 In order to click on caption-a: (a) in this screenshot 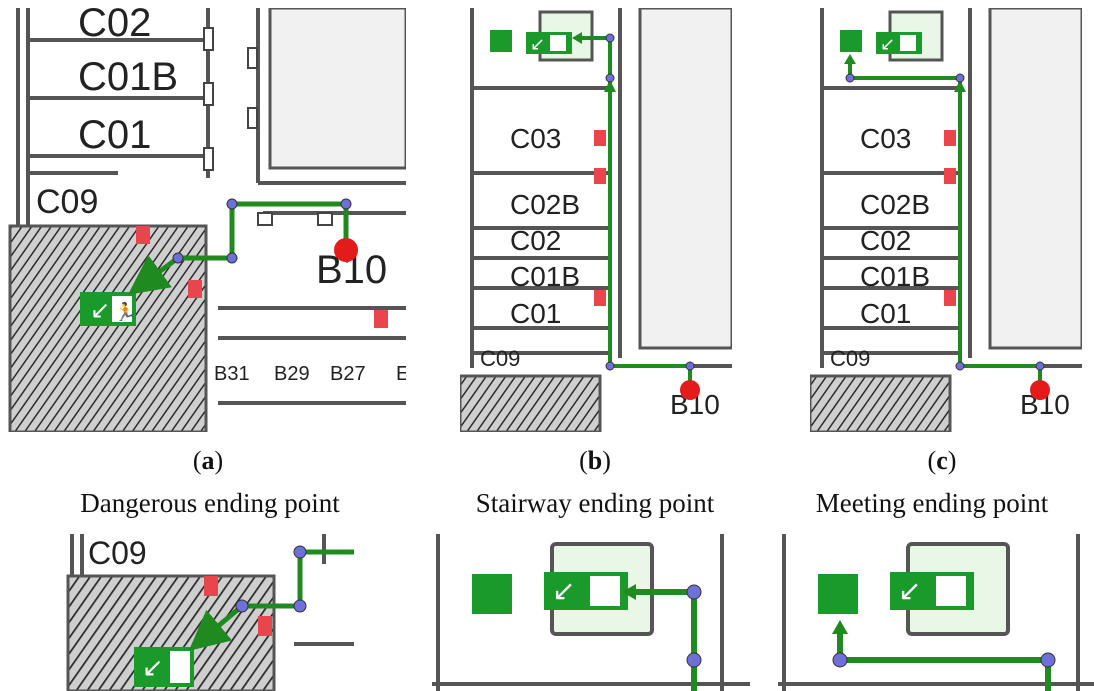, I will do `click(208, 460)`.